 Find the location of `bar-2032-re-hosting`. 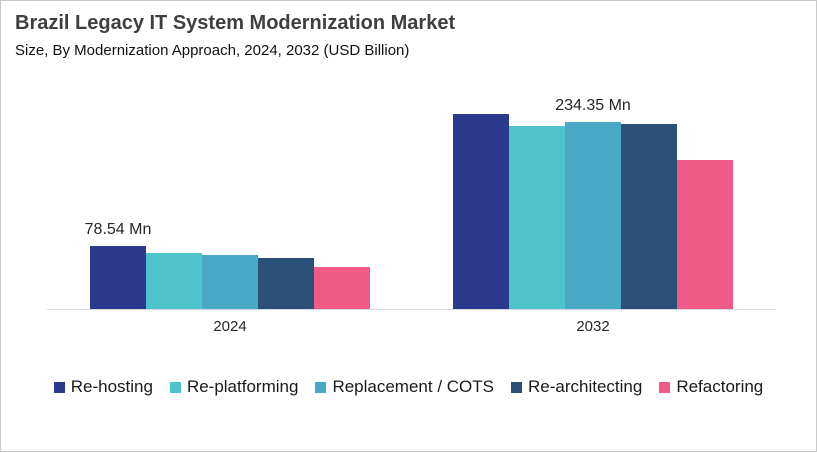

bar-2032-re-hosting is located at coordinates (481, 211).